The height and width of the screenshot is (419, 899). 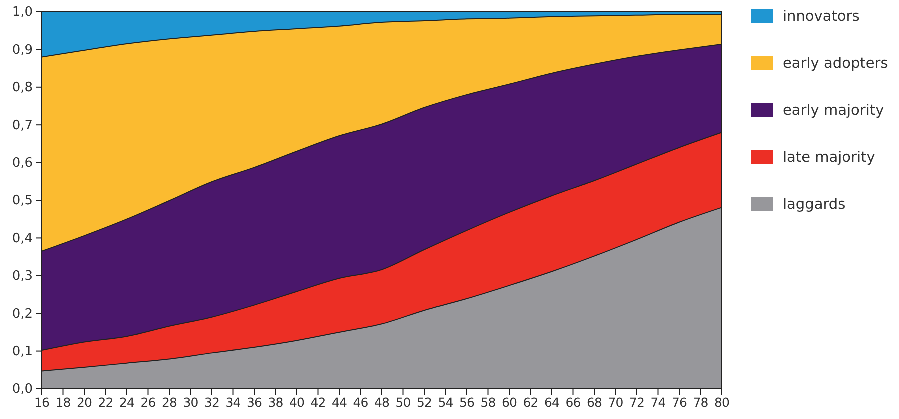 What do you see at coordinates (22, 314) in the screenshot?
I see `y-tick-label: 0,2` at bounding box center [22, 314].